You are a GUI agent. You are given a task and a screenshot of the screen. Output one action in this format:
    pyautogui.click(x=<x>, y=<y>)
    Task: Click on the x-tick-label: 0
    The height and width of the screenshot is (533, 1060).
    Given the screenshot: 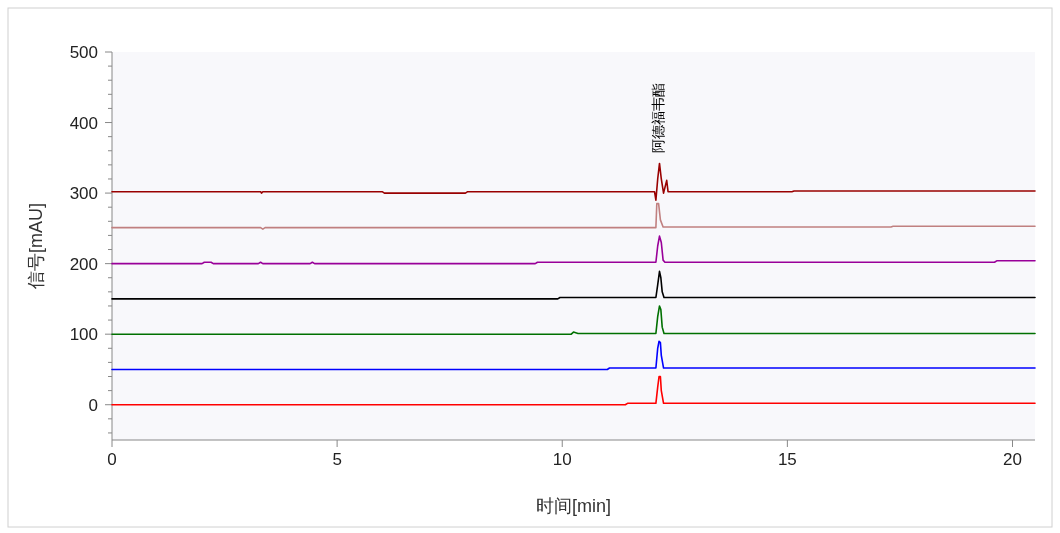 What is the action you would take?
    pyautogui.click(x=112, y=459)
    